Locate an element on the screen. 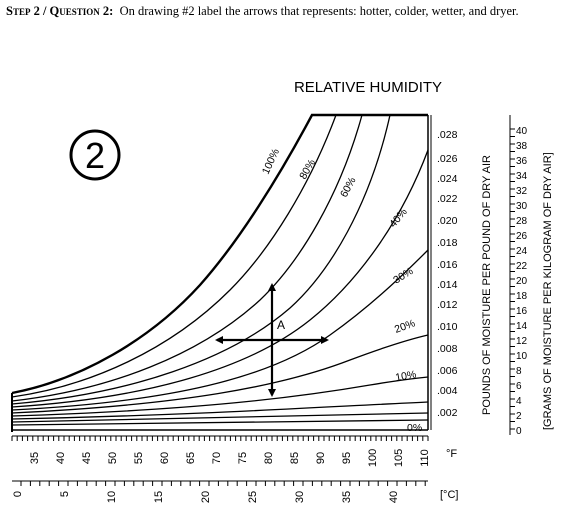 The image size is (574, 513). lb-tick: .004 is located at coordinates (447, 391).